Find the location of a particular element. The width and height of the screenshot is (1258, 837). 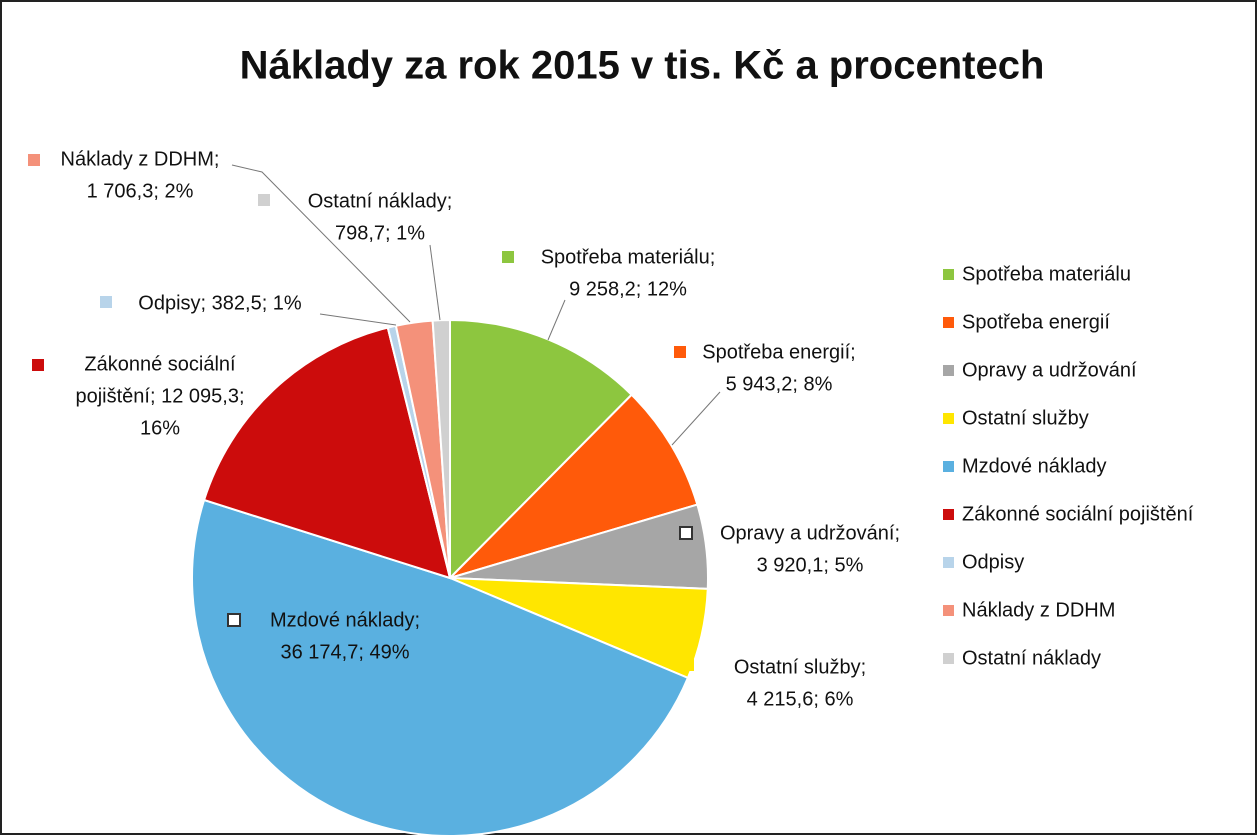

data-label: 16% is located at coordinates (160, 428).